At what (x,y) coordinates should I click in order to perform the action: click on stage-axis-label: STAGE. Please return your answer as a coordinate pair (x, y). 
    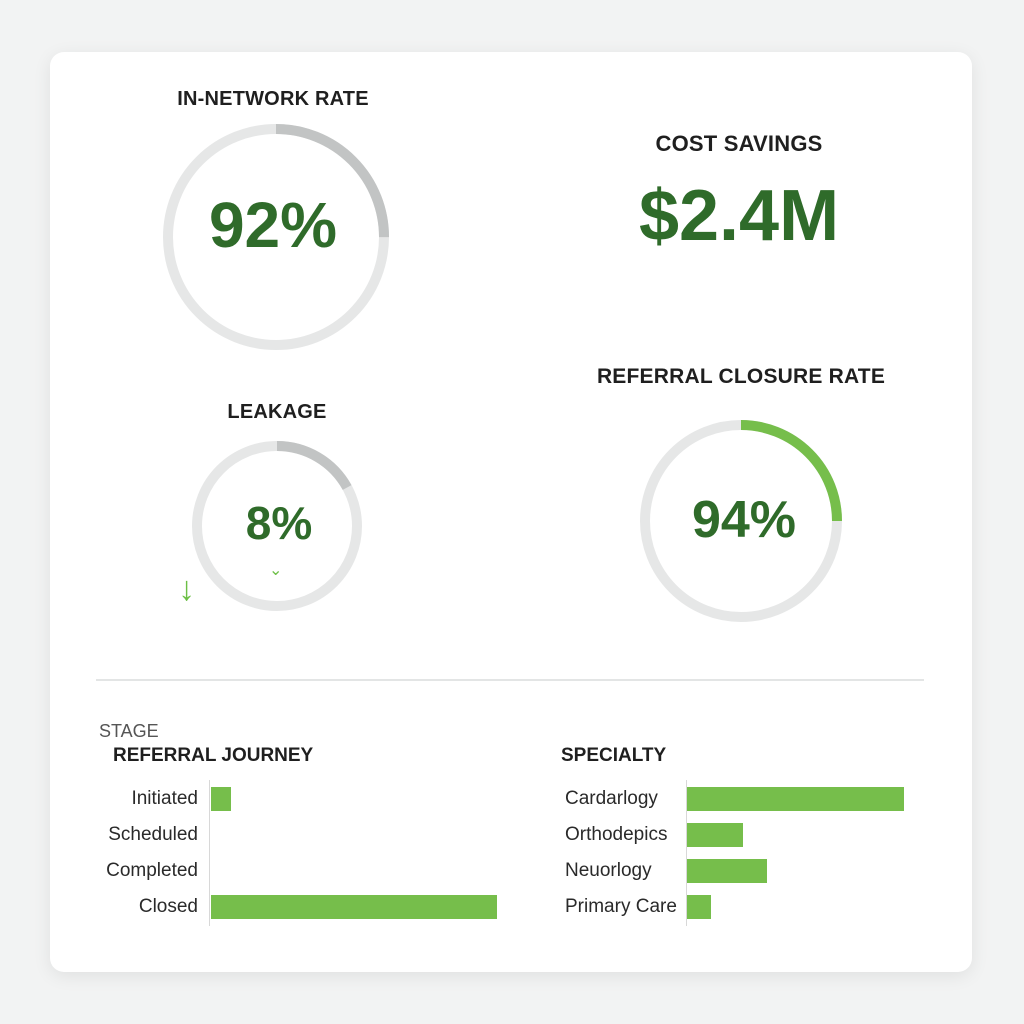
    Looking at the image, I should click on (129, 731).